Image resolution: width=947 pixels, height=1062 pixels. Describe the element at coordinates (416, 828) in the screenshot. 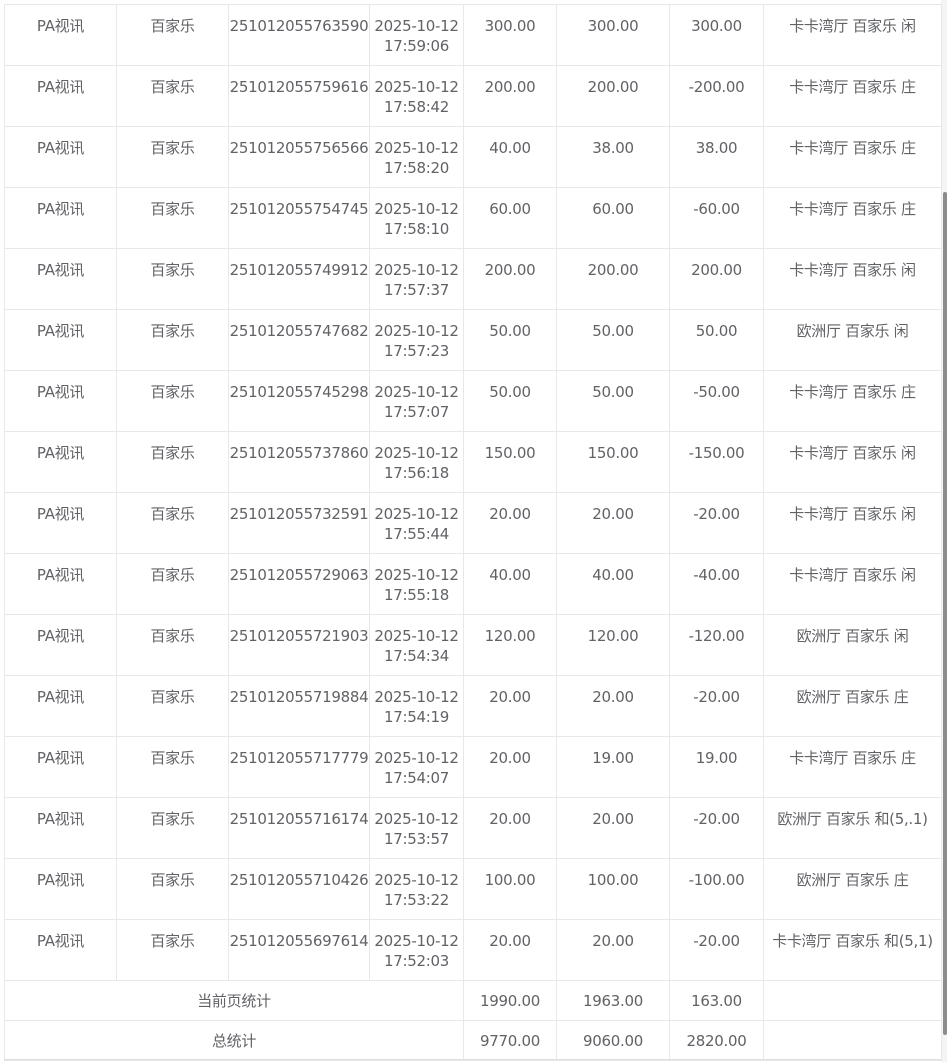

I see `bet-time-cell: 2025-10-12 17:53:57` at that location.